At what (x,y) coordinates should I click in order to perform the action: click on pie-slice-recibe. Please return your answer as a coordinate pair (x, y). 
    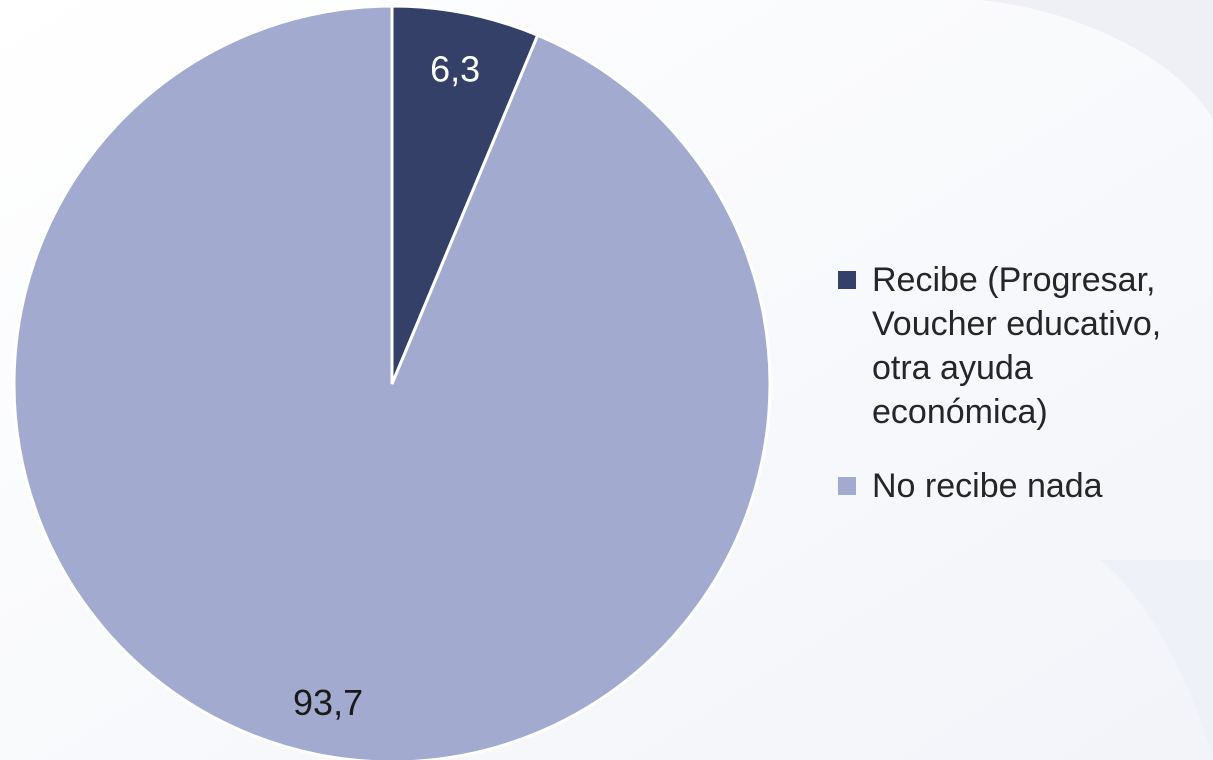
    Looking at the image, I should click on (465, 194).